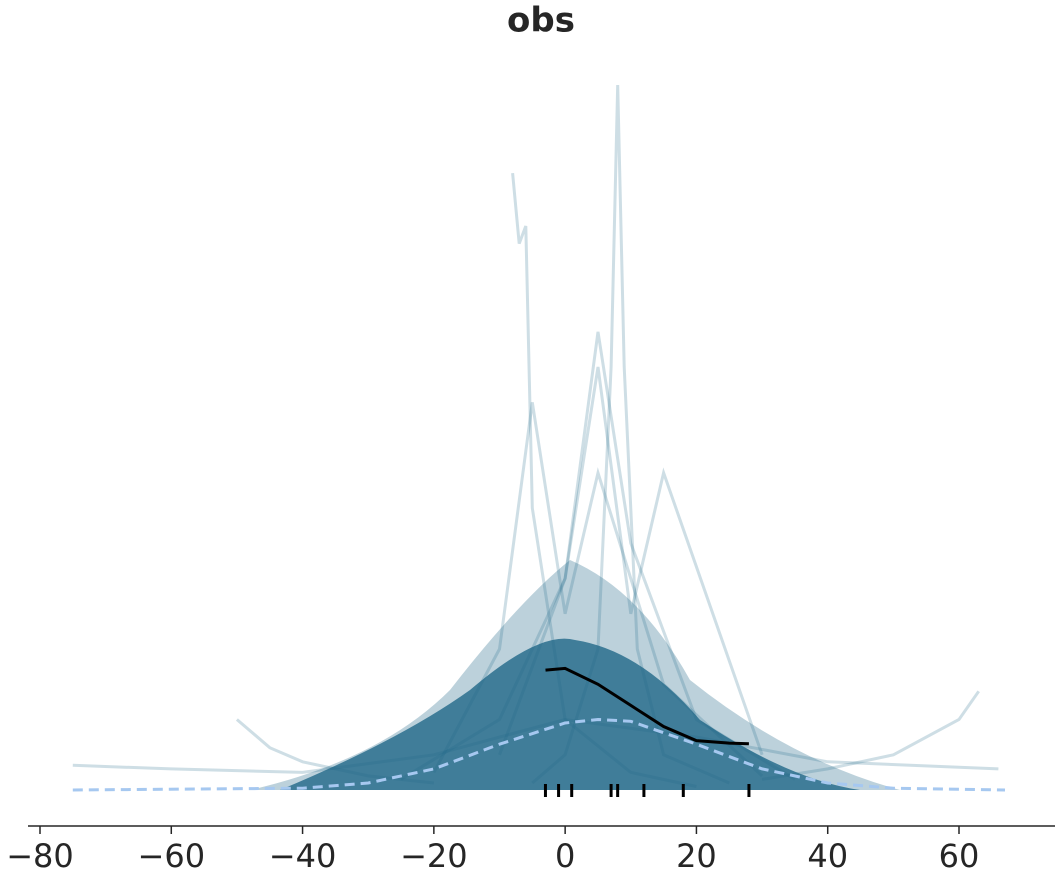 The image size is (1060, 880). I want to click on x-tick-label: −20, so click(434, 856).